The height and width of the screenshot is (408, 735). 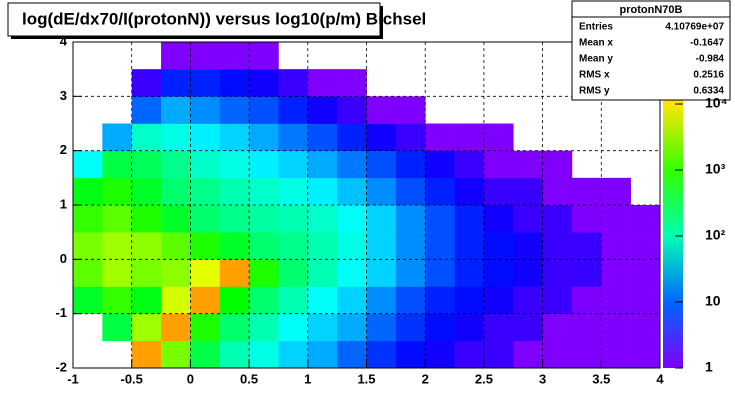 I want to click on x-tick-label: 1, so click(x=307, y=378).